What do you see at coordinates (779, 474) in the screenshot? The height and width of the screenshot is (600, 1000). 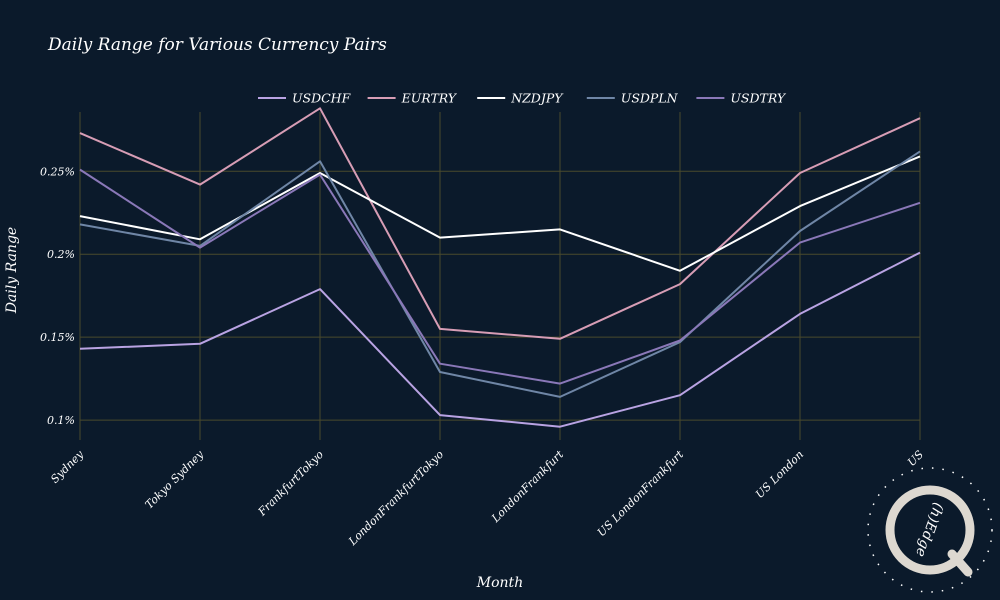 I see `x-tick-label: US London` at bounding box center [779, 474].